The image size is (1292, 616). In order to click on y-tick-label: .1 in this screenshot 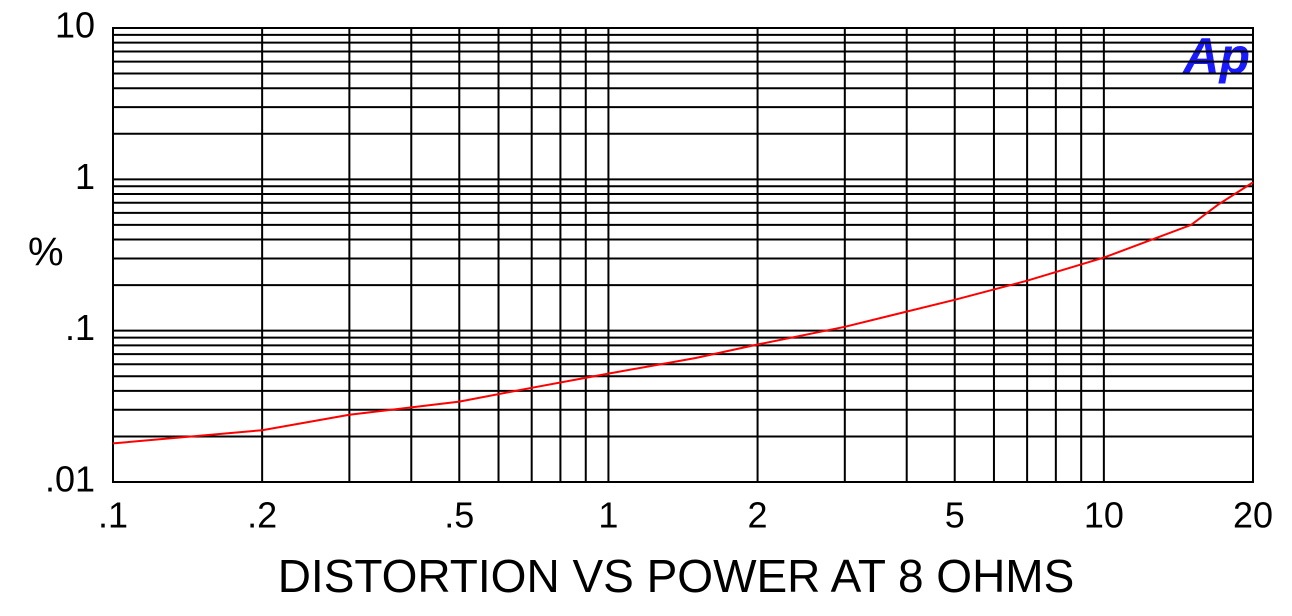, I will do `click(80, 327)`.